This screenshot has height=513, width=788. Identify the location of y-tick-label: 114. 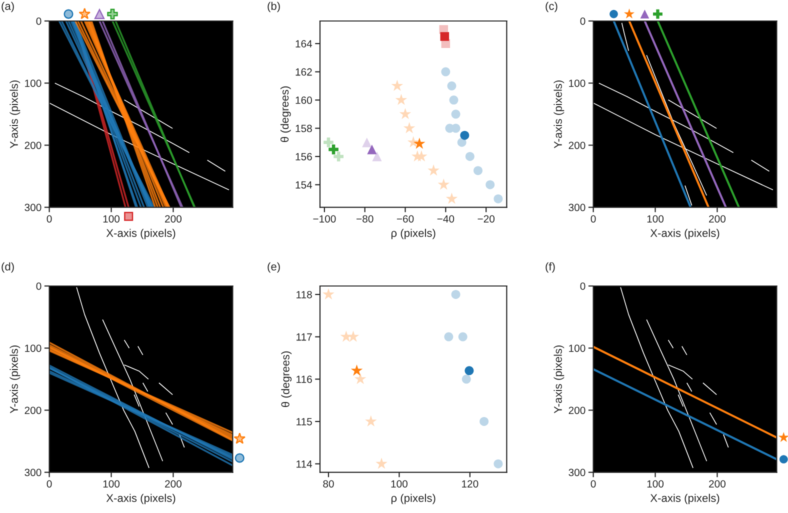
(304, 464).